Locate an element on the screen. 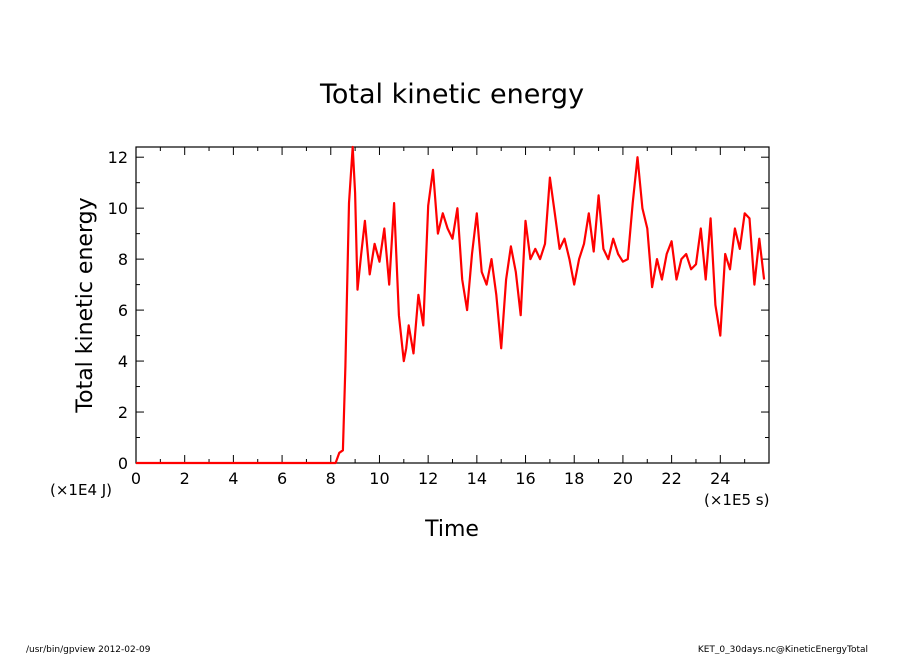  y-axis-tick-labels: 0 2 4 6 8 10 12 is located at coordinates (118, 310).